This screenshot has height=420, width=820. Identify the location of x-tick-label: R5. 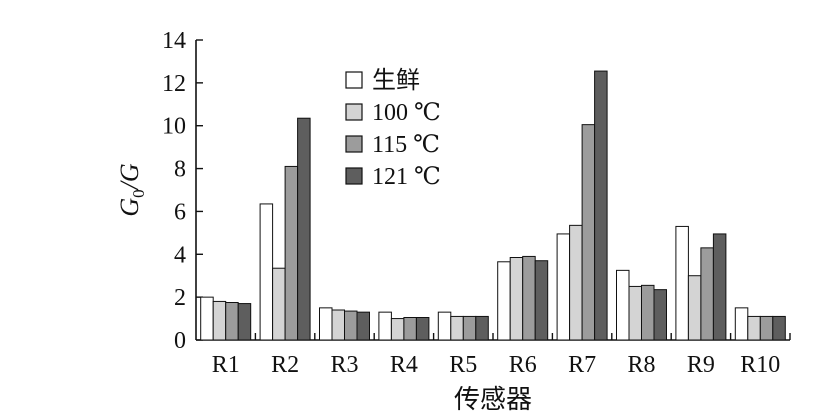
(463, 365).